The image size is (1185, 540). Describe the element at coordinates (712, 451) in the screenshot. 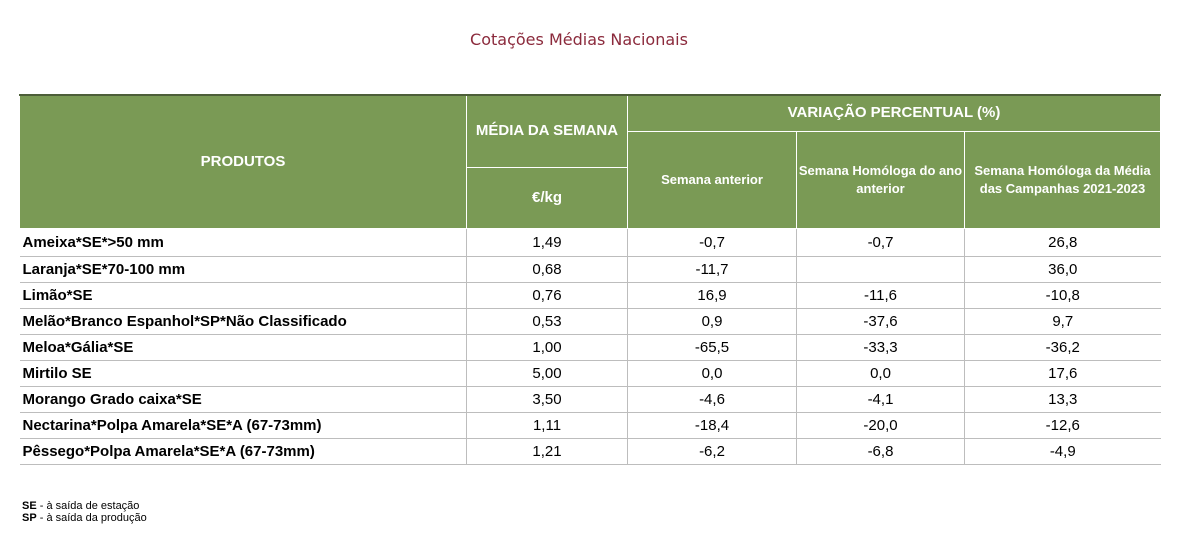

I see `semana-anterior-cell: -6,2` at that location.